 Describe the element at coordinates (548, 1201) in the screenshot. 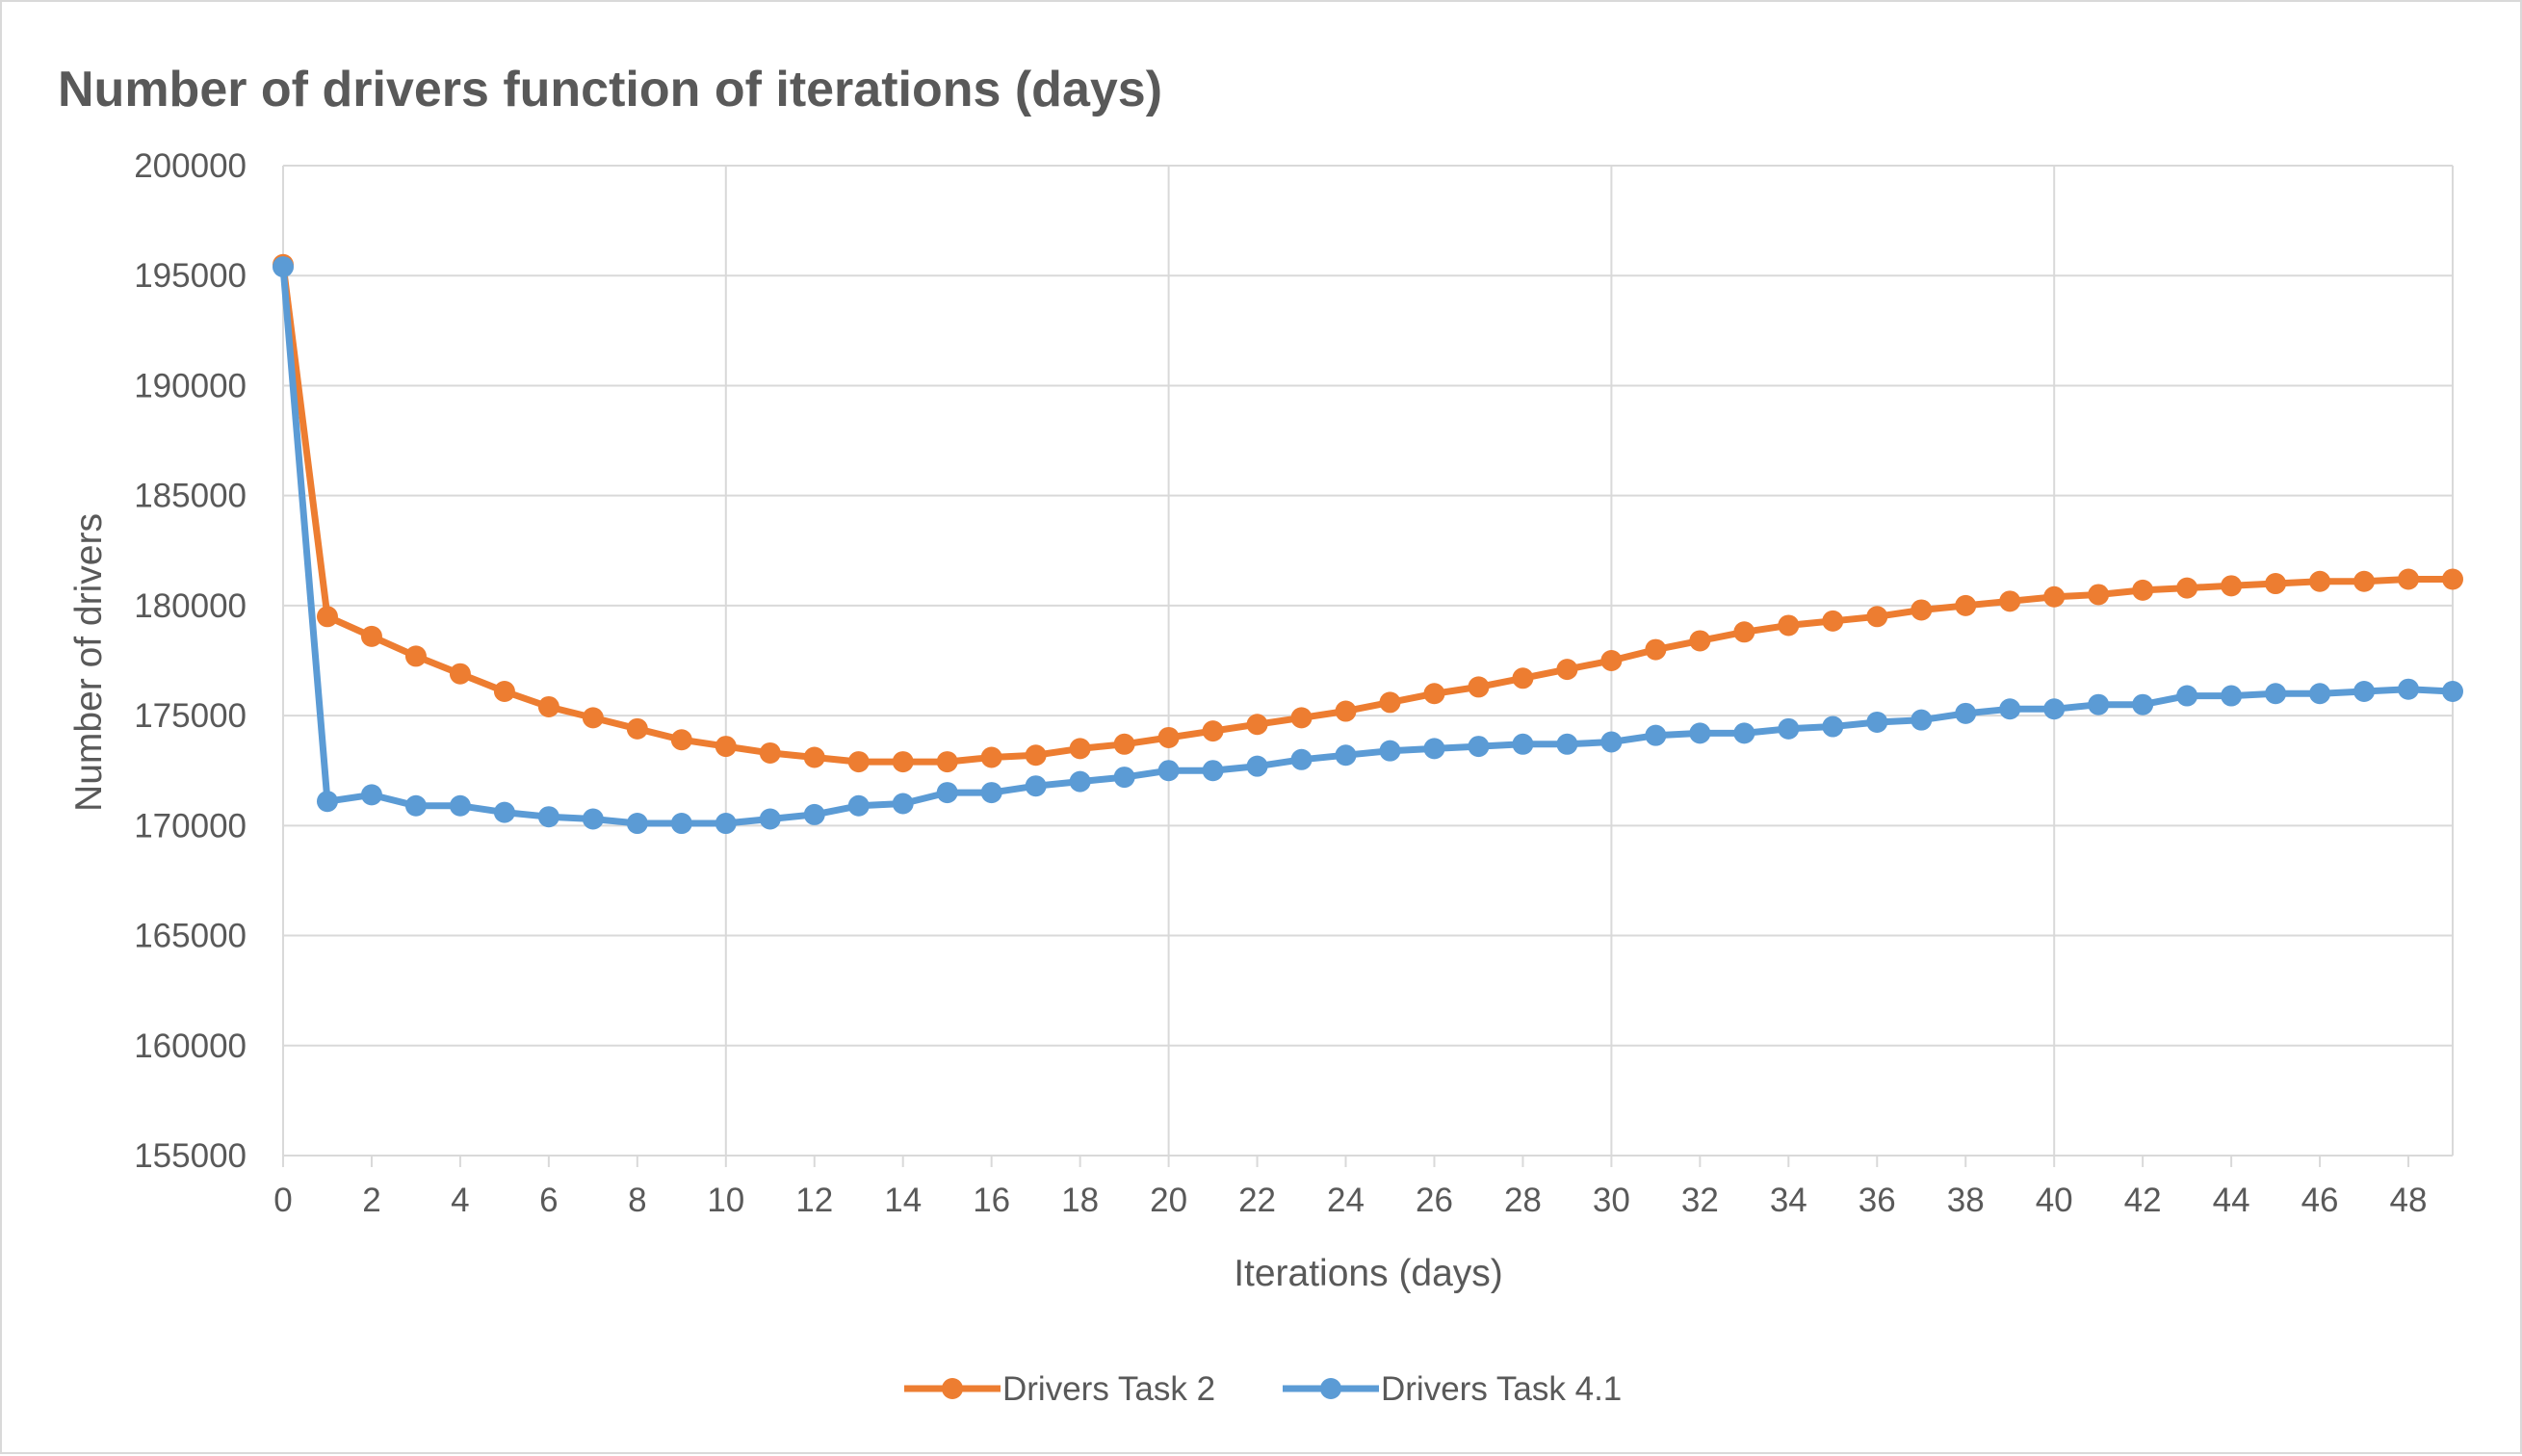

I see `x-tick-label: 6` at that location.